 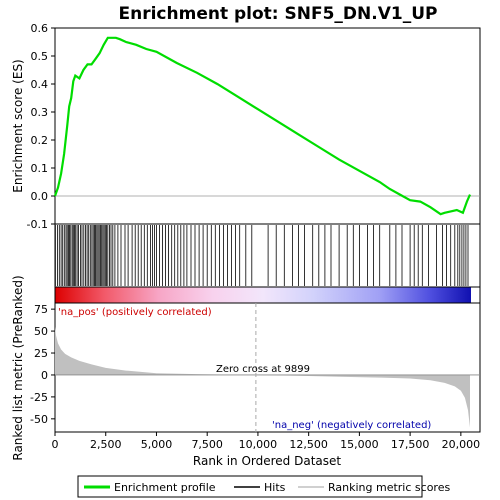 I want to click on metric-y-axis-label: Ranked list metric (PreRanked), so click(x=18, y=367).